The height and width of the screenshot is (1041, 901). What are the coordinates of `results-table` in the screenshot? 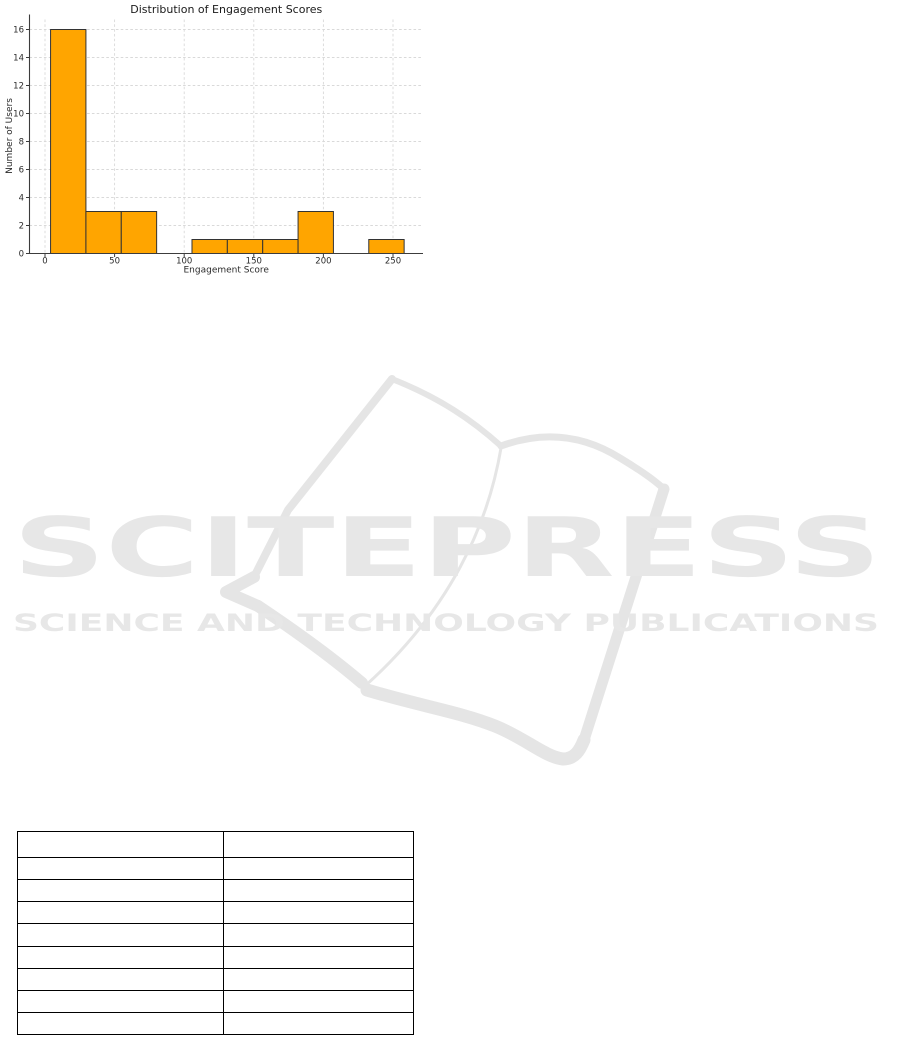 It's located at (215, 933).